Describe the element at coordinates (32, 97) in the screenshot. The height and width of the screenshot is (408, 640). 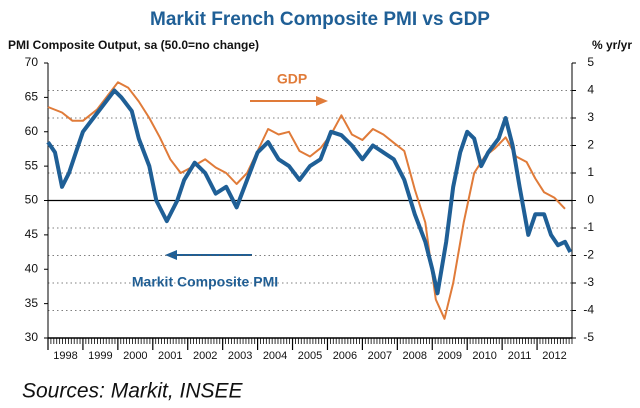
I see `y-tick-label: 65` at that location.